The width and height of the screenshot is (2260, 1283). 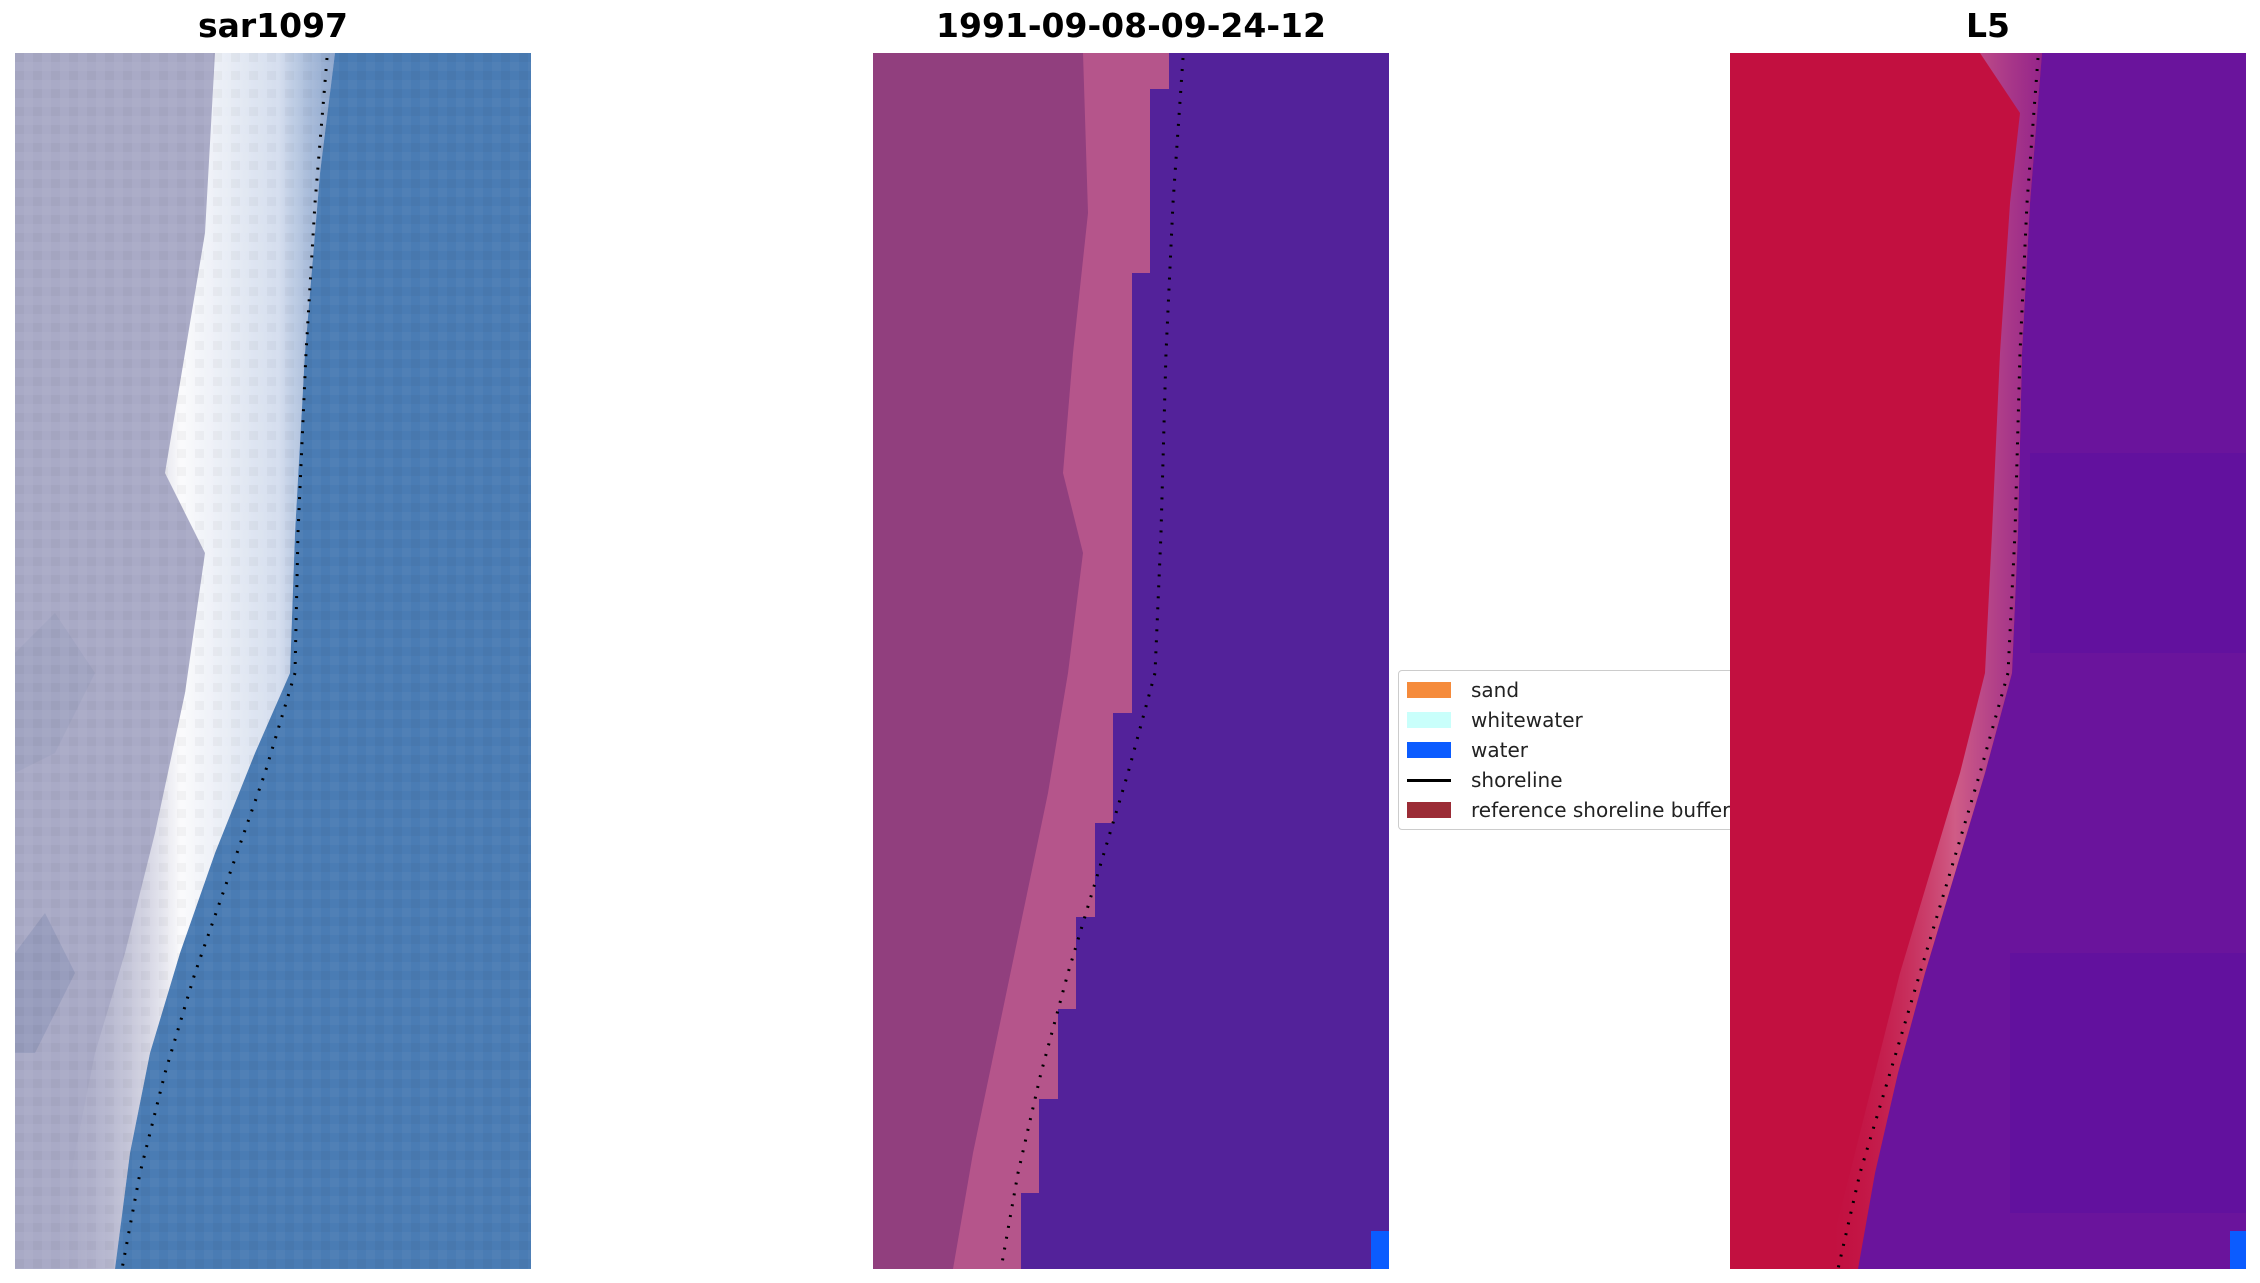 I want to click on legend-item-reference-buffer: reference shoreline buffer, so click(x=1577, y=809).